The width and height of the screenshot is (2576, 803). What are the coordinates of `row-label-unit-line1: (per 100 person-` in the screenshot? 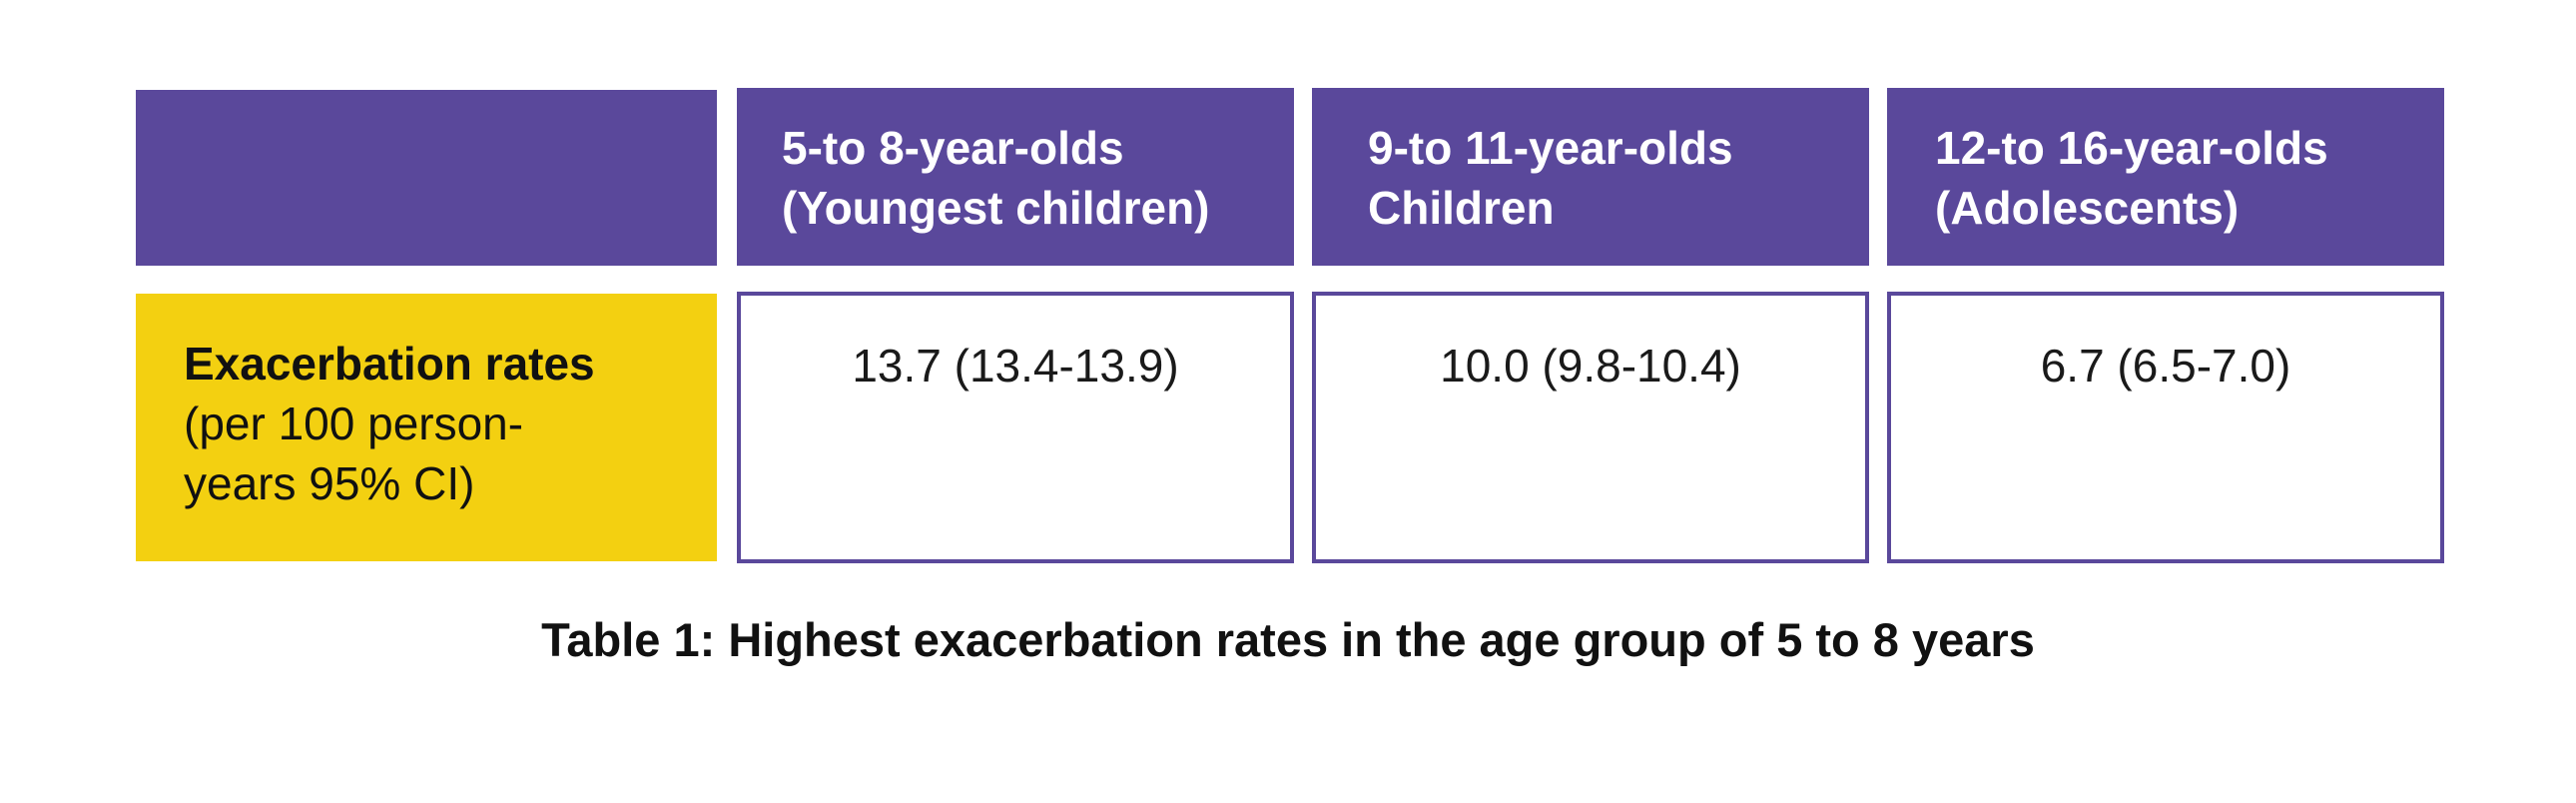 It's located at (354, 423).